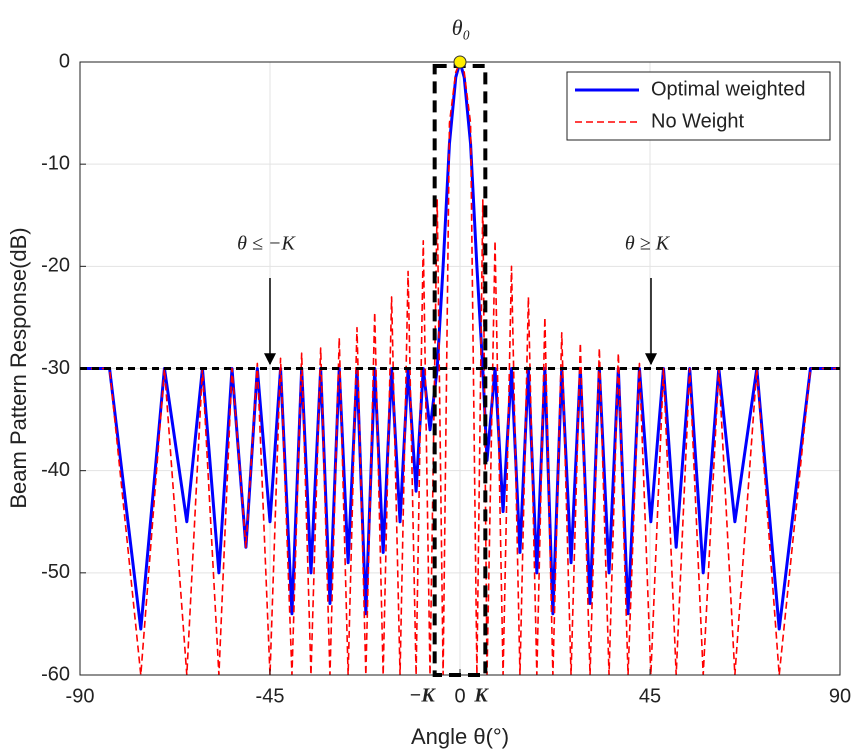 The height and width of the screenshot is (753, 856). What do you see at coordinates (55, 368) in the screenshot?
I see `y-tick-label: -30` at bounding box center [55, 368].